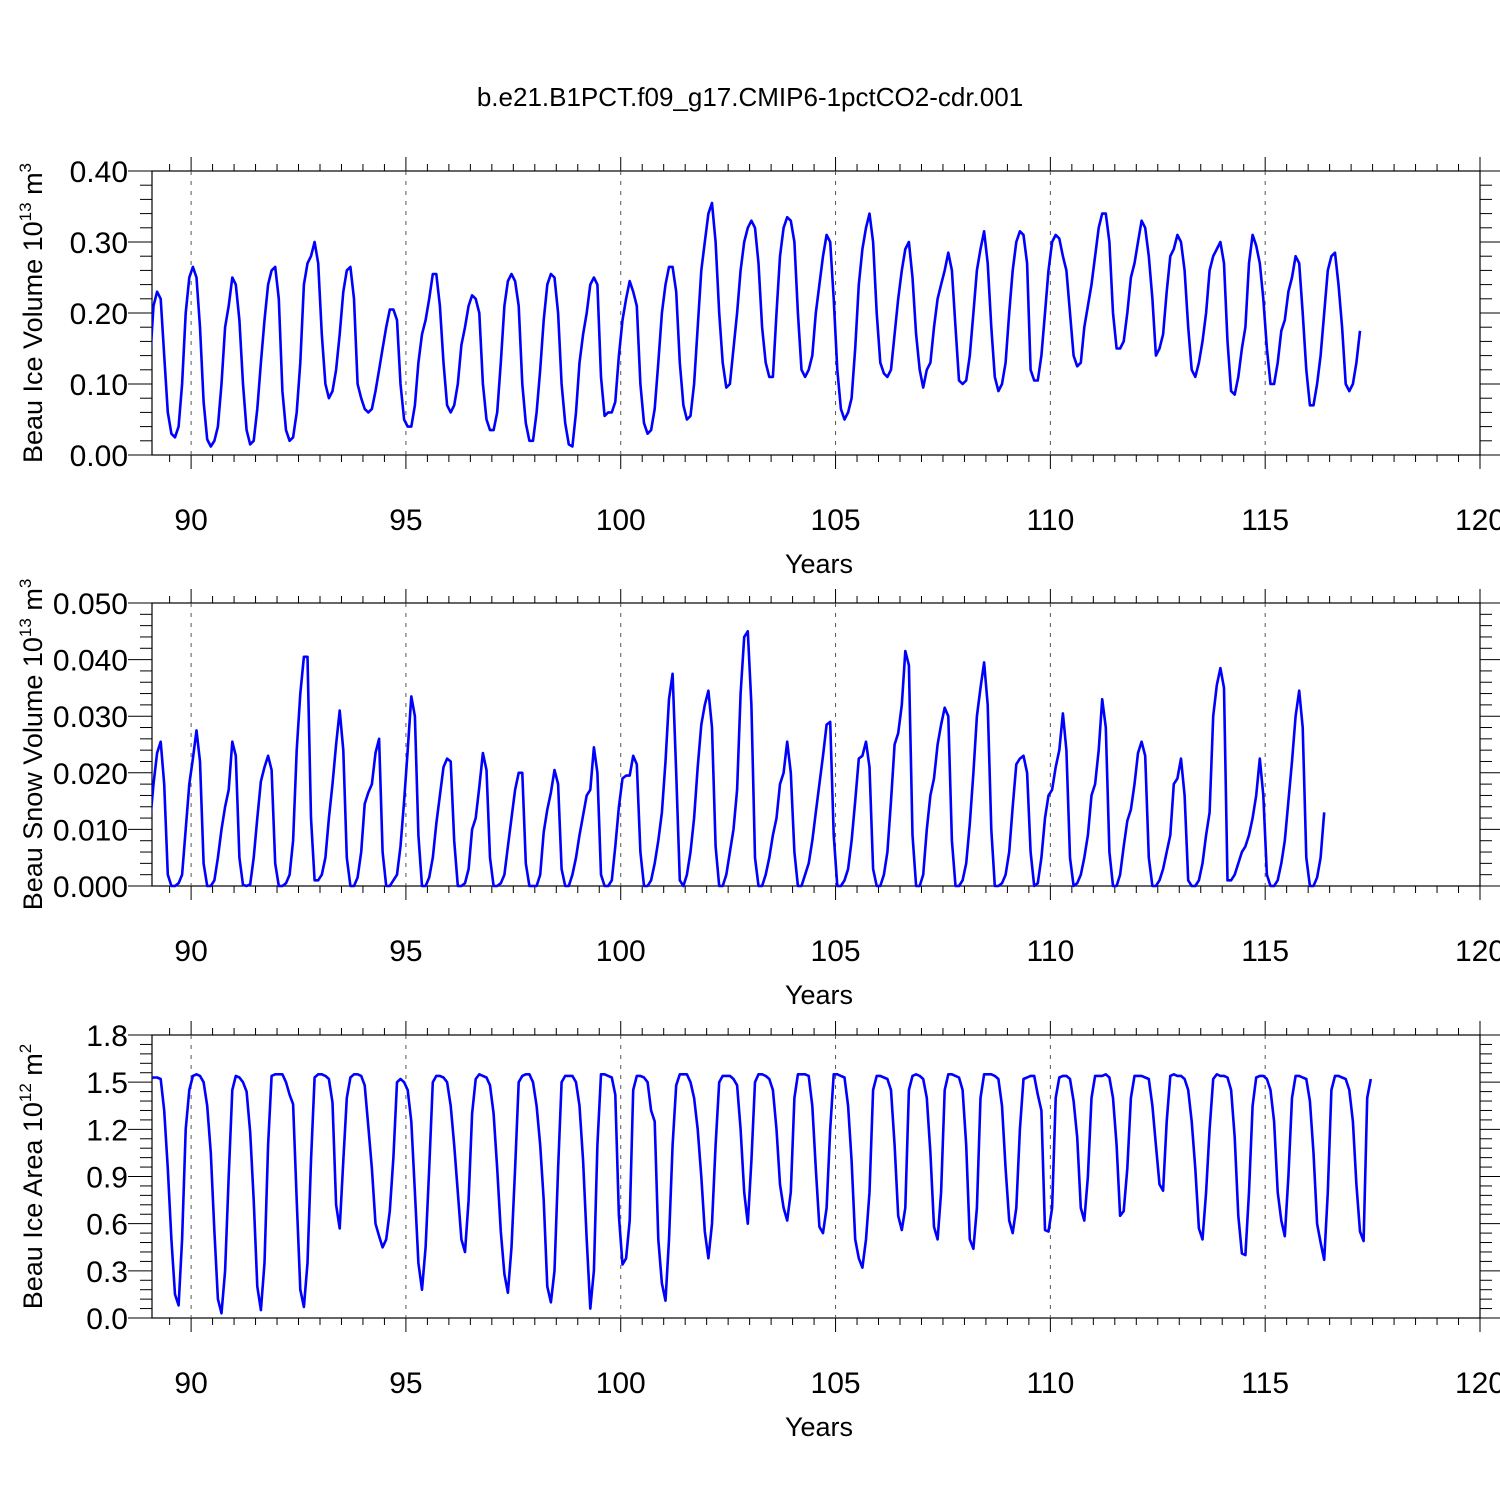 The image size is (1500, 1500). I want to click on y-tick-label: 0.030, so click(90, 717).